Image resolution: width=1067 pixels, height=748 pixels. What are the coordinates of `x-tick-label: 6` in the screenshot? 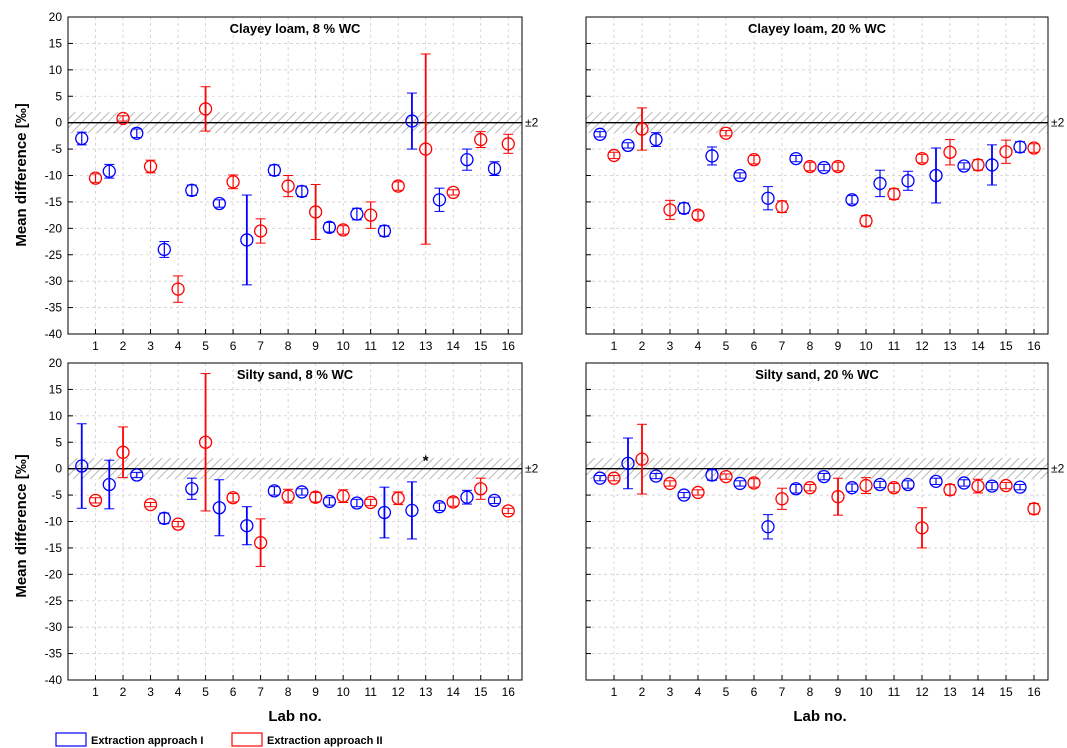 It's located at (754, 346).